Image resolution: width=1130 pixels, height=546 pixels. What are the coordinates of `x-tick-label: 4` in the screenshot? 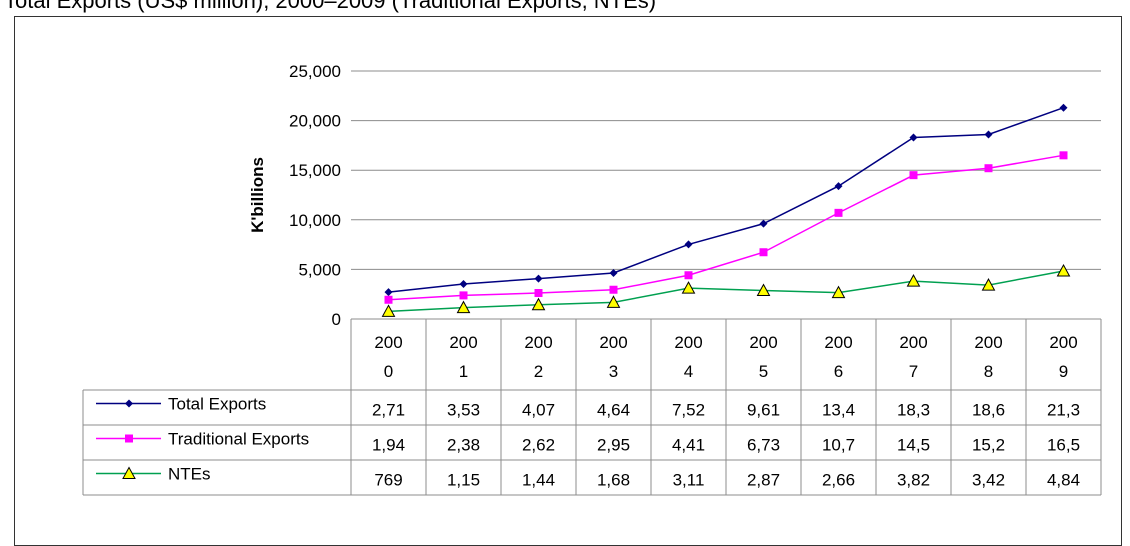 It's located at (688, 371).